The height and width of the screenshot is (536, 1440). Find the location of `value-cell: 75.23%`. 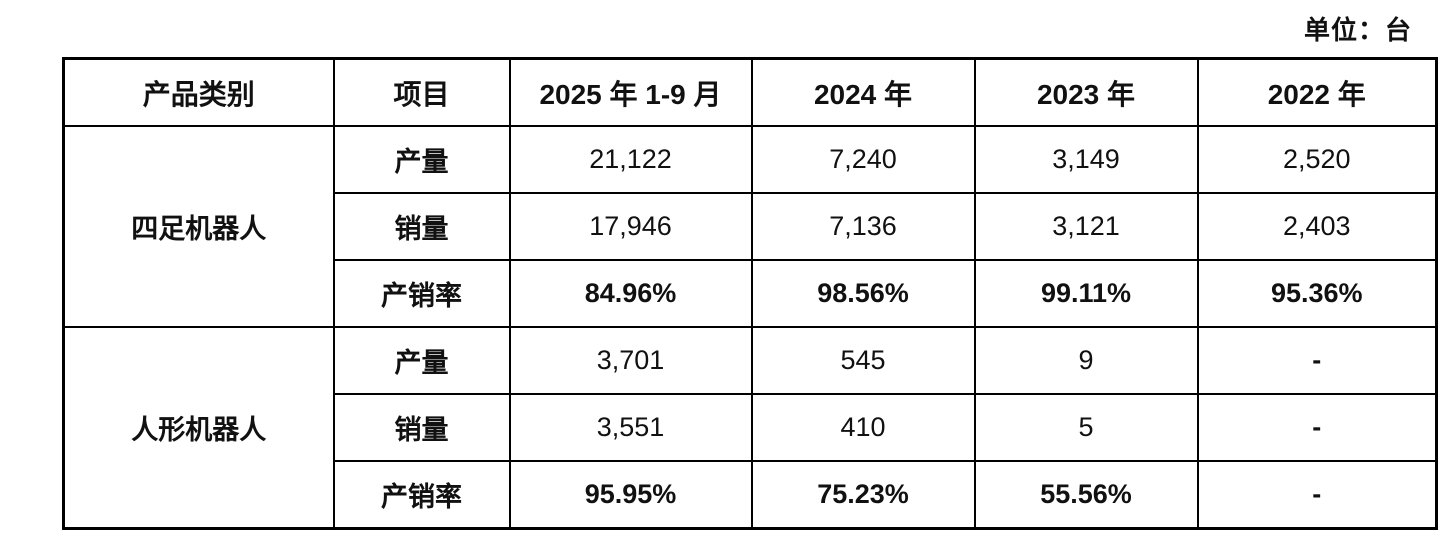

value-cell: 75.23% is located at coordinates (863, 495).